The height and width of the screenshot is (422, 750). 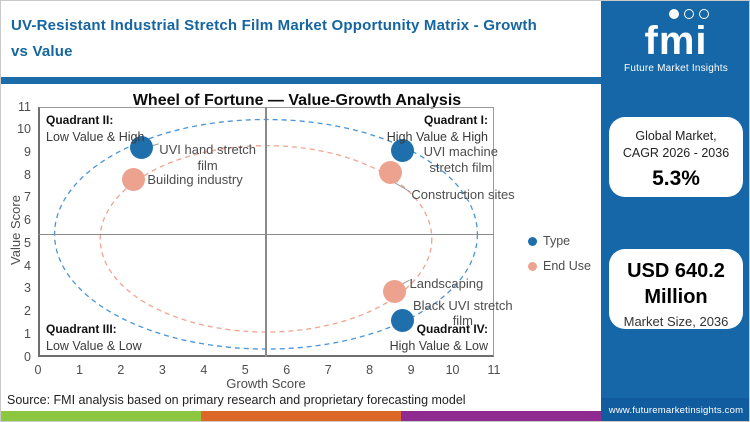 I want to click on chart-legend: Type End Use, so click(x=559, y=253).